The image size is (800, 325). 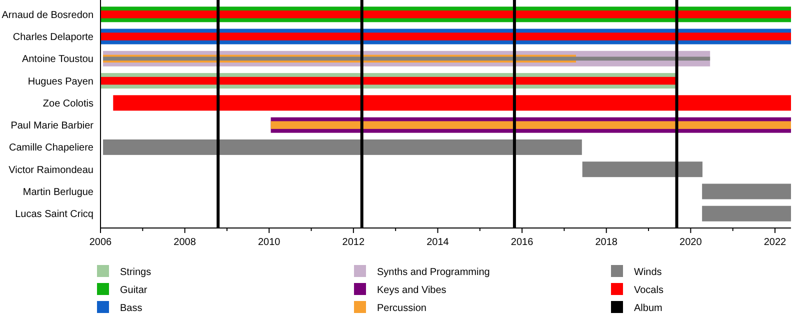 I want to click on y-tick-label: Victor Raimondeau, so click(x=51, y=170).